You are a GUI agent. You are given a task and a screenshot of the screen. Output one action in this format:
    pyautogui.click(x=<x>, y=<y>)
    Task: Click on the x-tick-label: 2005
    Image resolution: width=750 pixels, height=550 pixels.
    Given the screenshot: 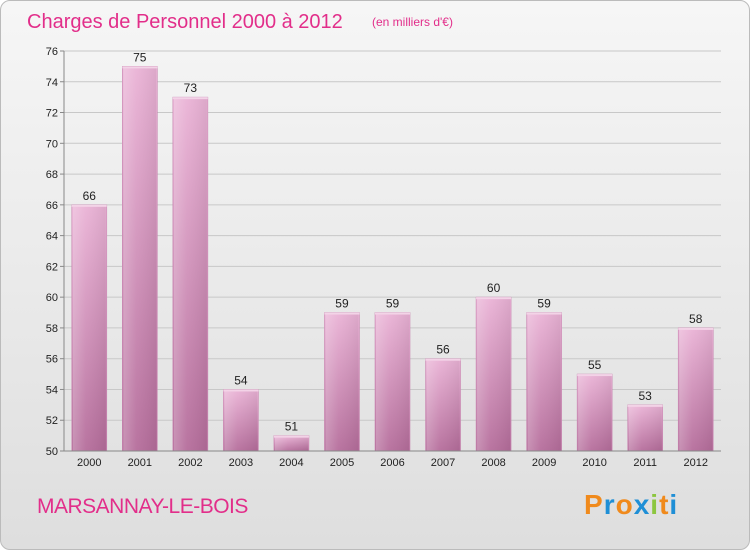 What is the action you would take?
    pyautogui.click(x=342, y=463)
    